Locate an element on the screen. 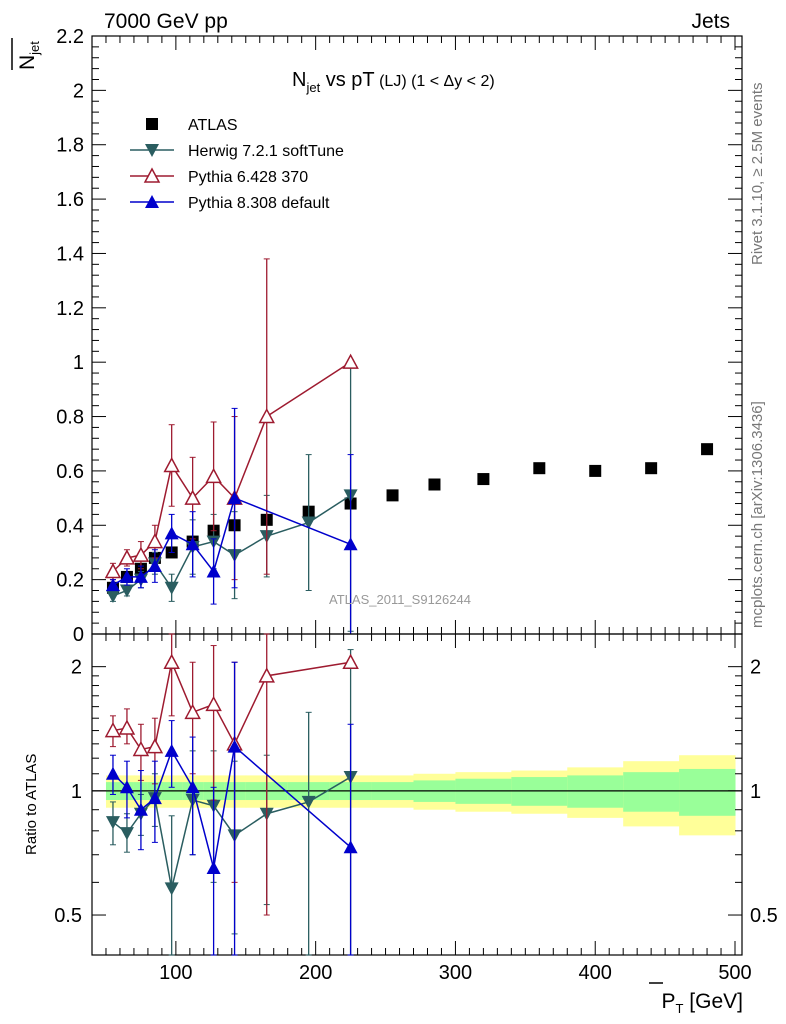 This screenshot has height=1024, width=786. ratio-y-tick-label: 1 is located at coordinates (76, 792).